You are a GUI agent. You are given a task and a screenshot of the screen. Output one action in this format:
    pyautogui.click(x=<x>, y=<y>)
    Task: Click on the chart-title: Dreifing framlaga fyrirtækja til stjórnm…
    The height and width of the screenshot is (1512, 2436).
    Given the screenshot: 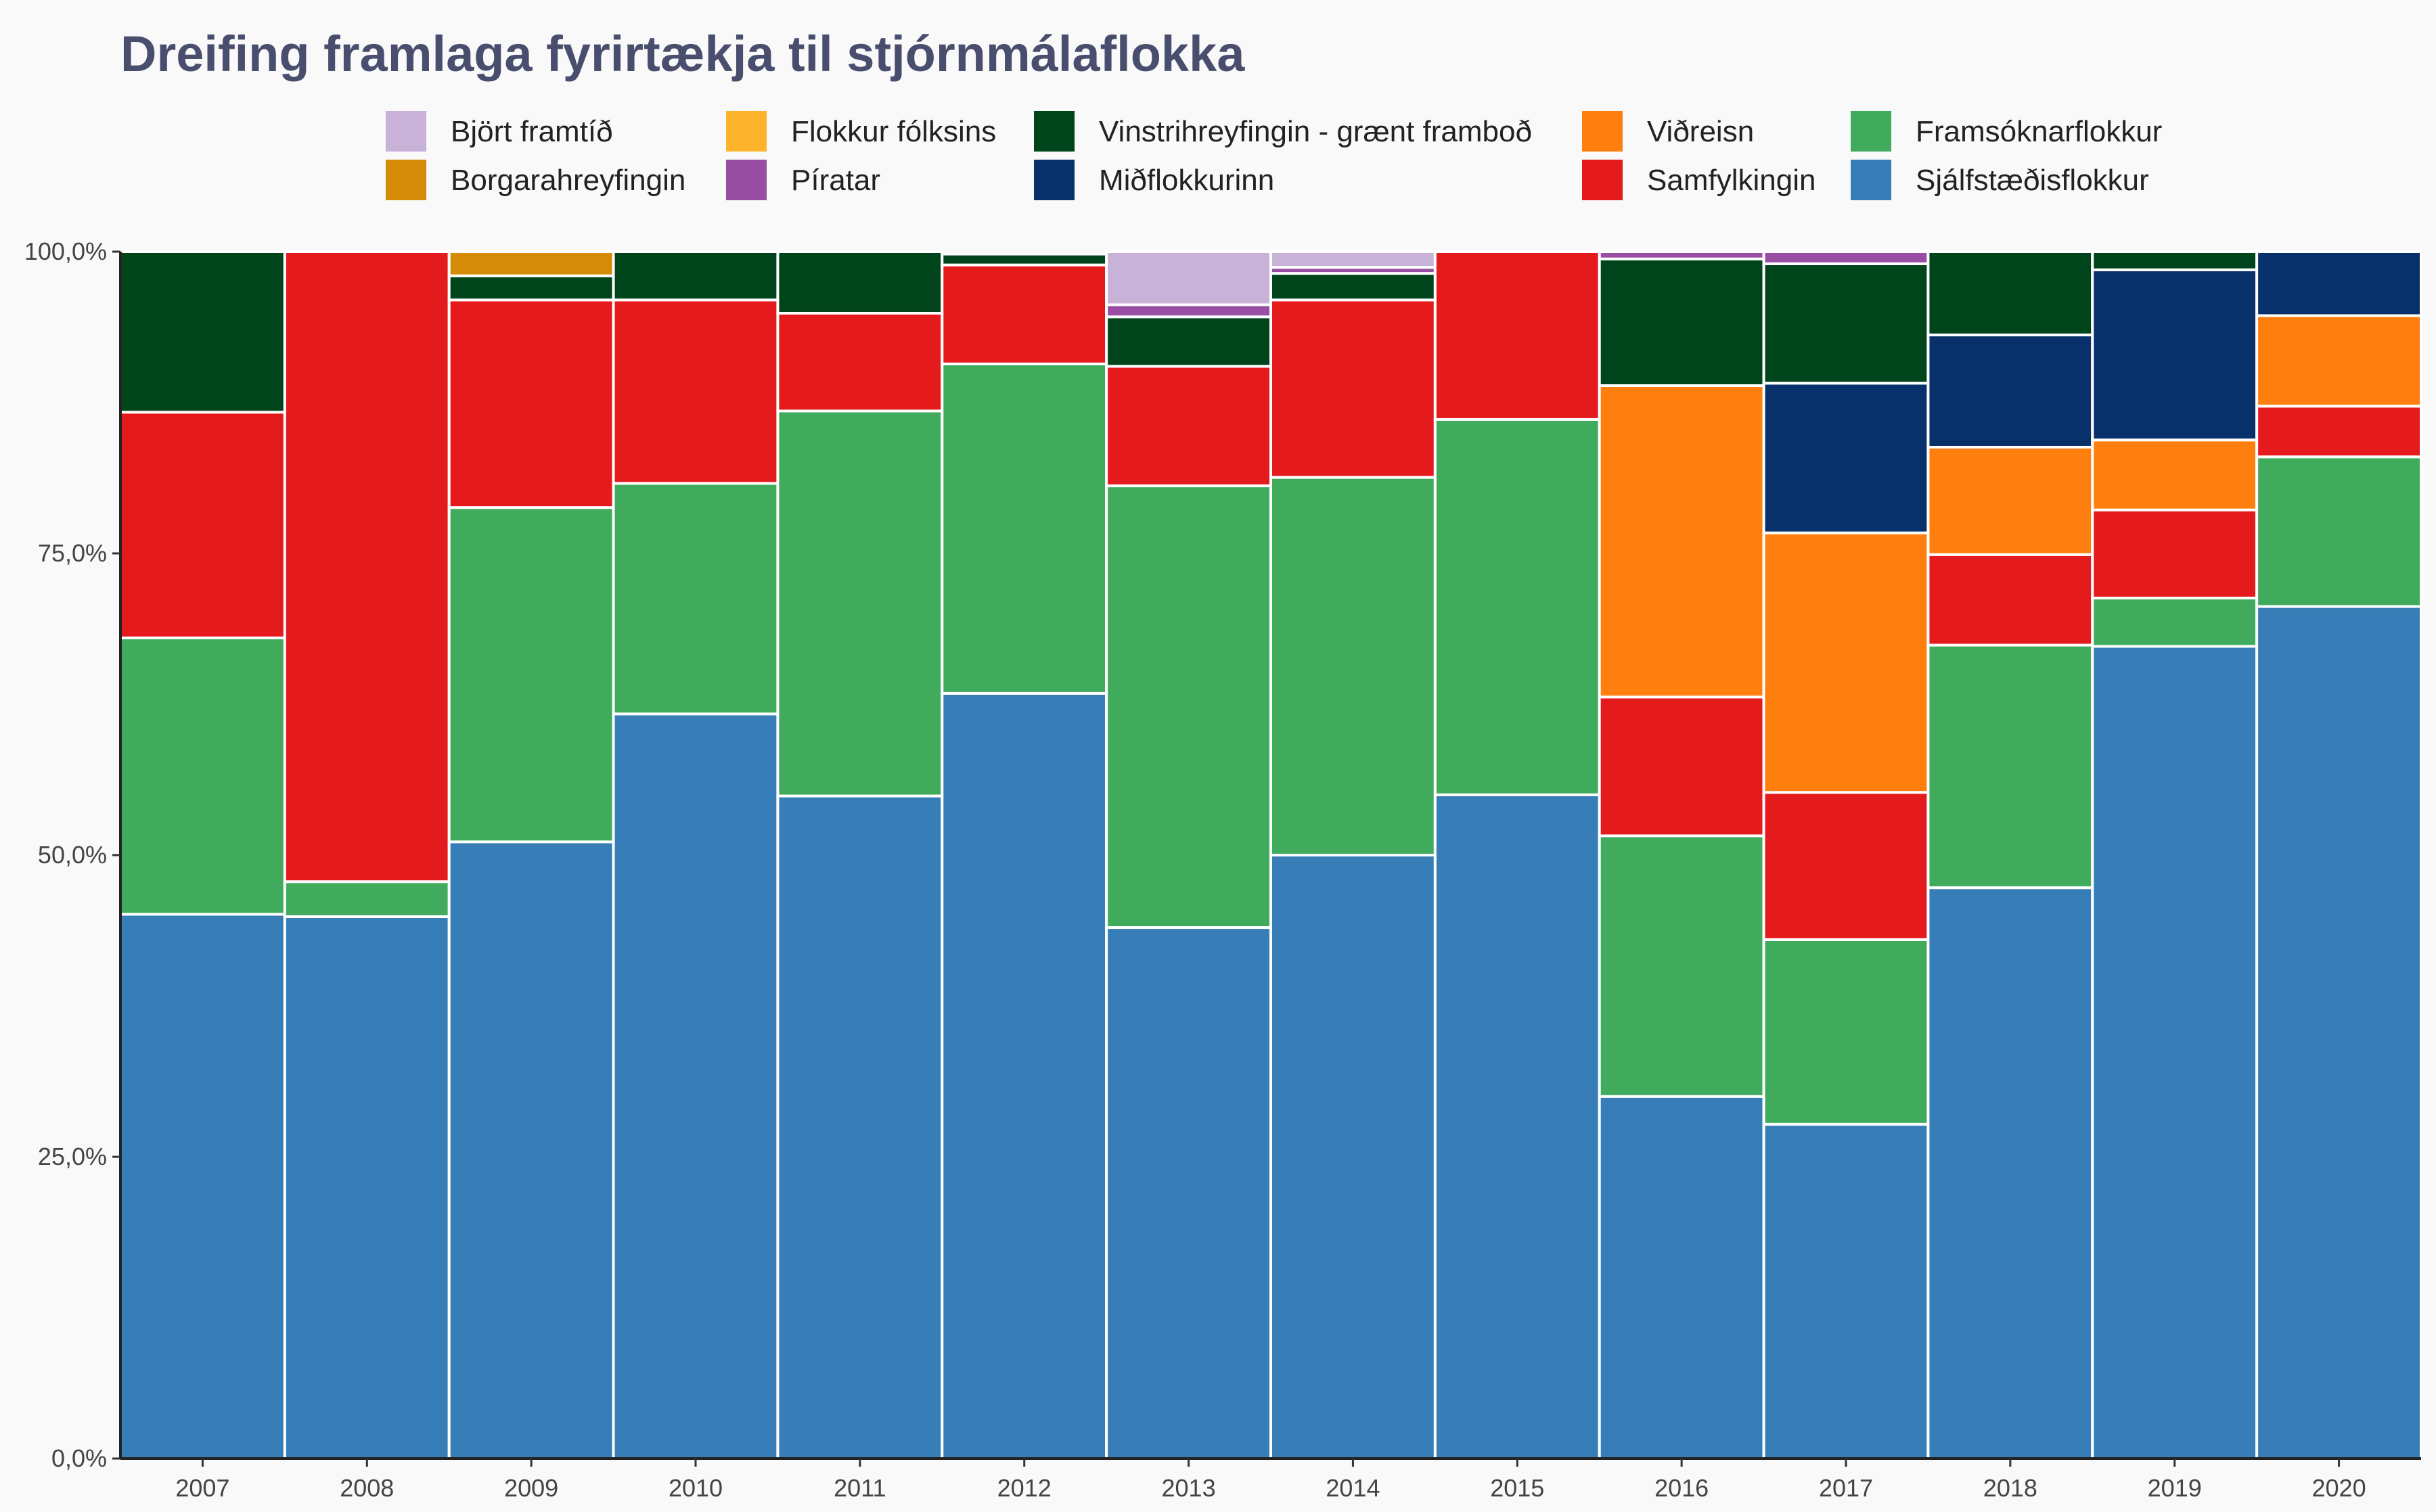 What is the action you would take?
    pyautogui.click(x=682, y=54)
    